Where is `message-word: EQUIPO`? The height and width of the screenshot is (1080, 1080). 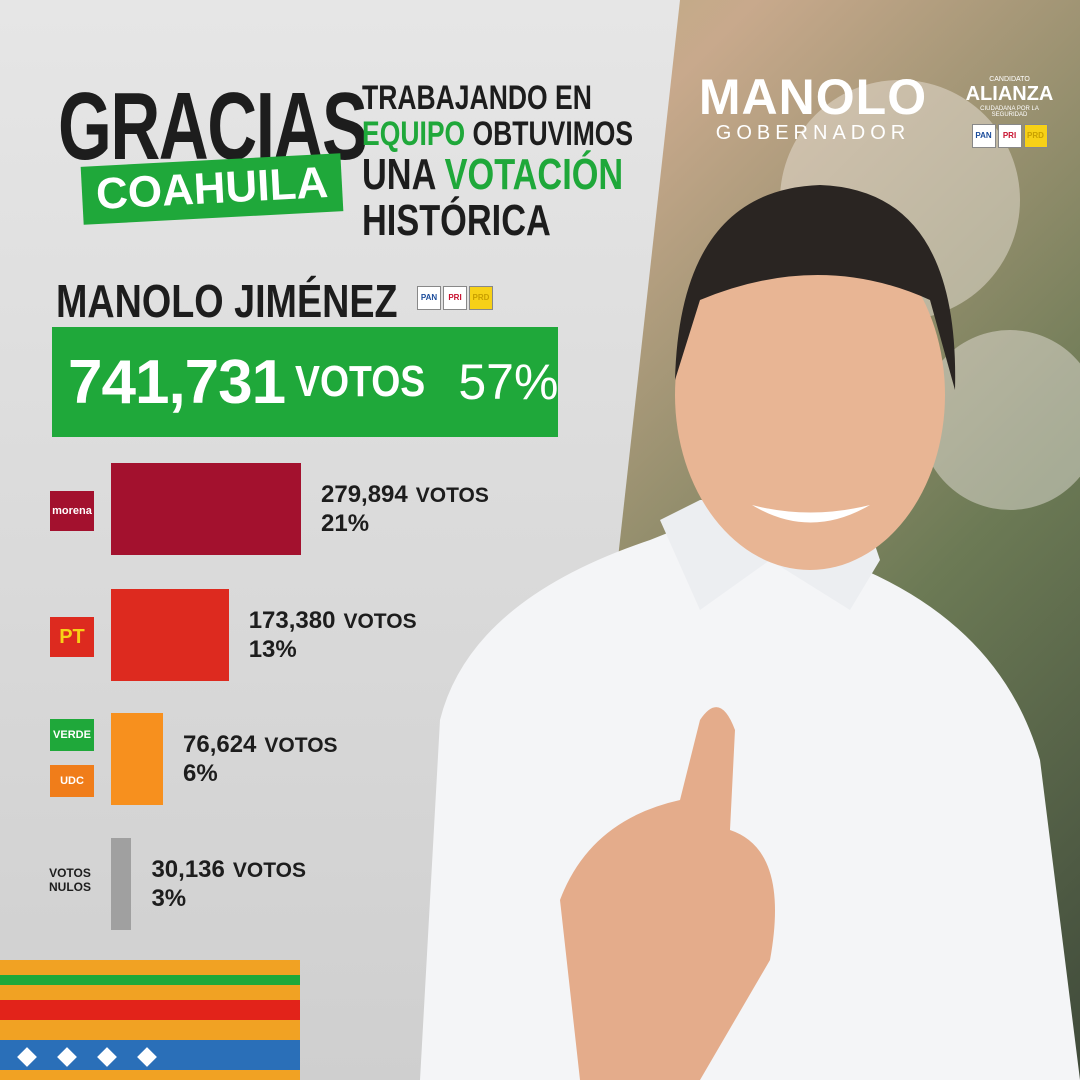
message-word: EQUIPO is located at coordinates (414, 134).